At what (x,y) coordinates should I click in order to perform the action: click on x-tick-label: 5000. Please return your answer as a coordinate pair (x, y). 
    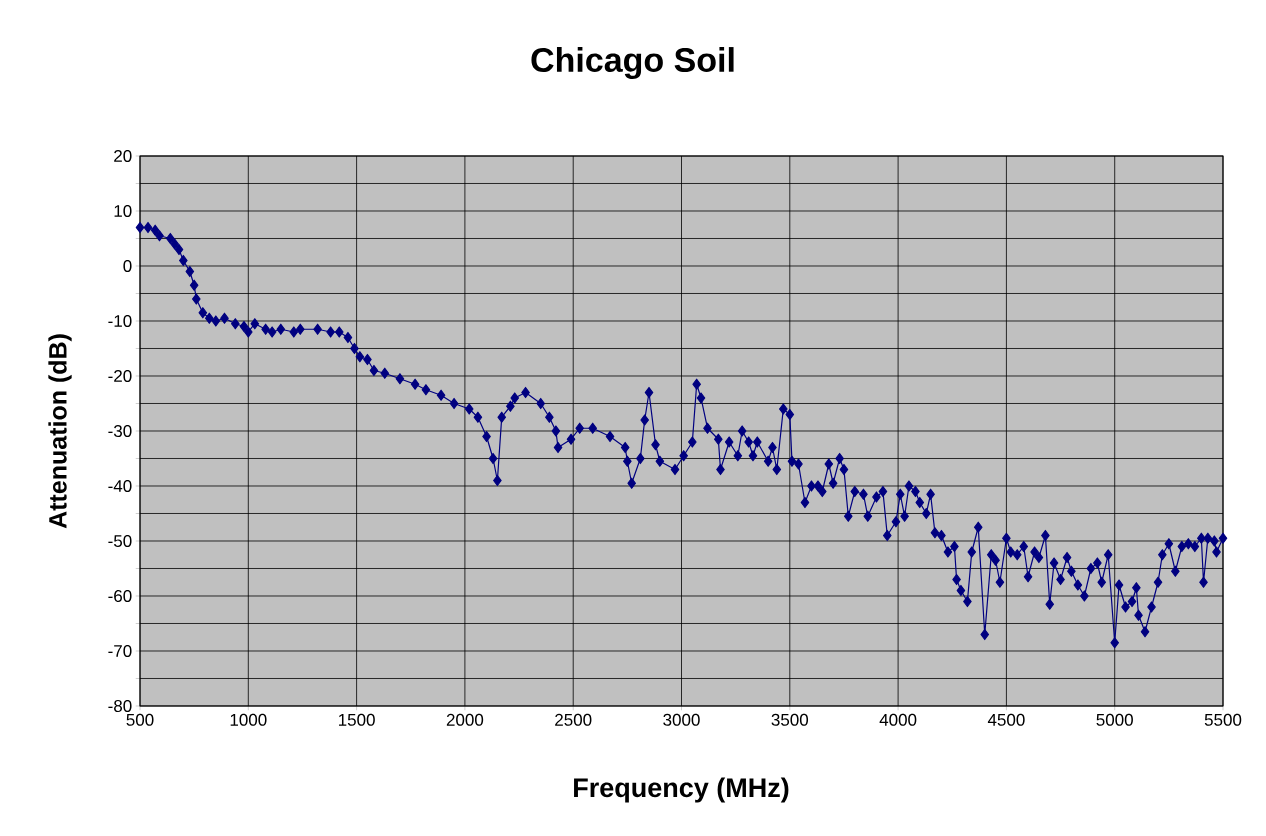
    Looking at the image, I should click on (1114, 719).